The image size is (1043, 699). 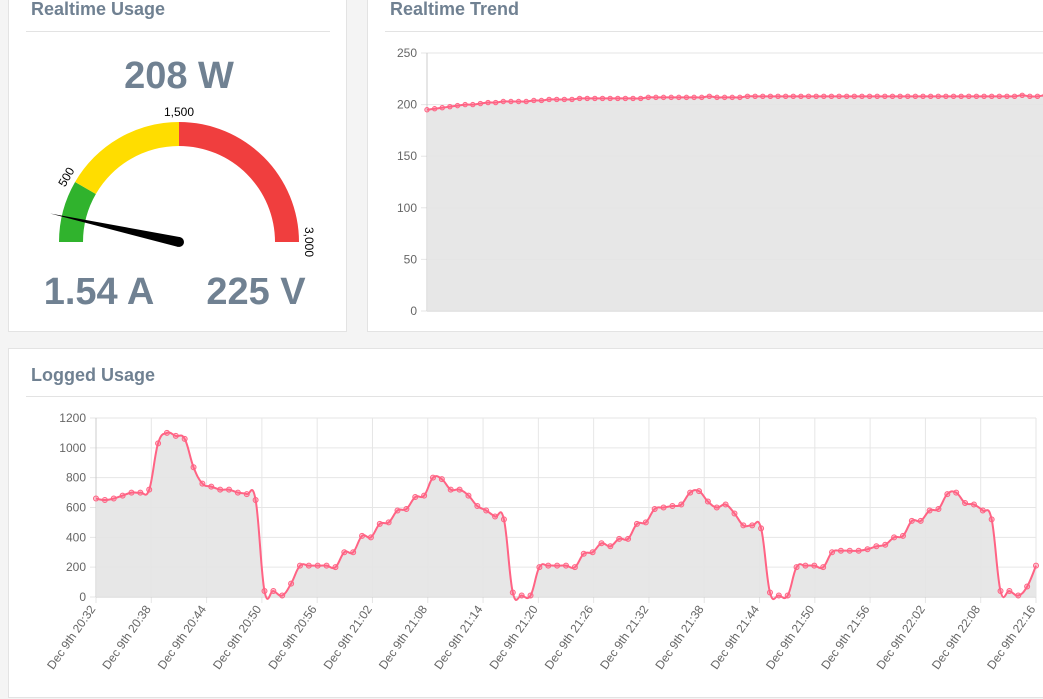 I want to click on y-tick-label: 50, so click(x=411, y=259).